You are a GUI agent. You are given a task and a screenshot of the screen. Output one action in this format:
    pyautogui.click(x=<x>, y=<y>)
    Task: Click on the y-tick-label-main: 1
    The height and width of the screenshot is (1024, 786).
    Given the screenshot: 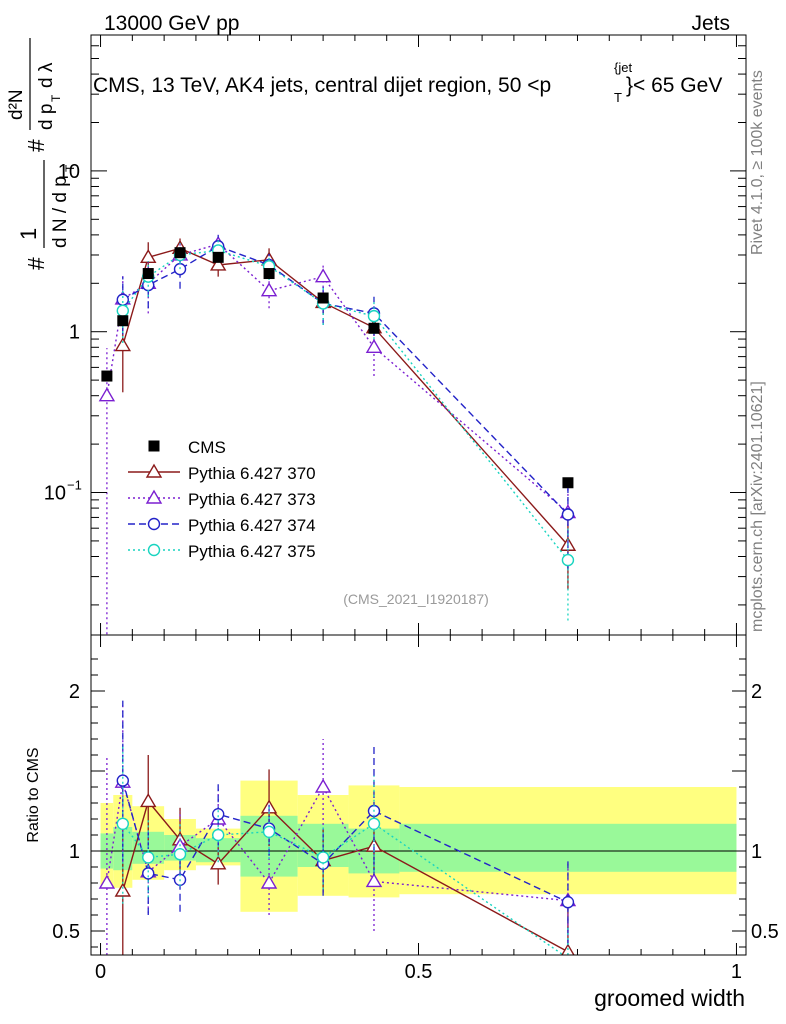 What is the action you would take?
    pyautogui.click(x=74, y=333)
    